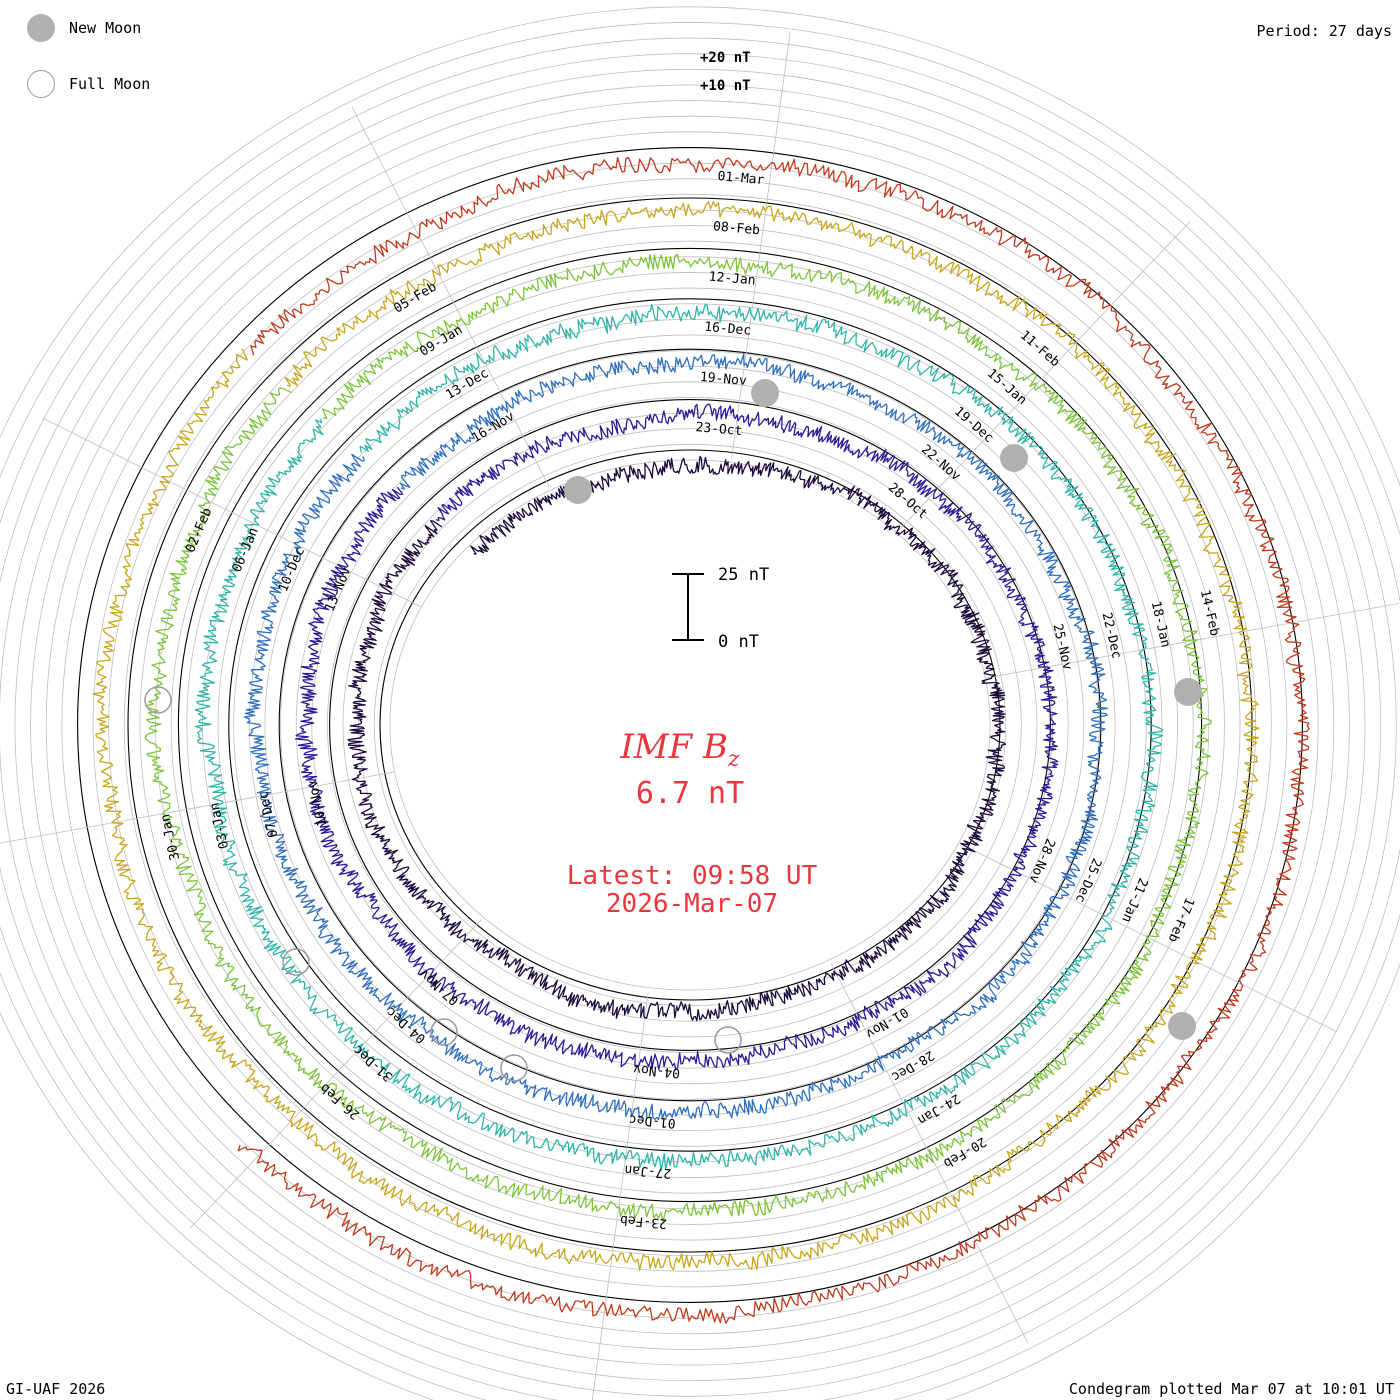 The width and height of the screenshot is (1400, 1400). I want to click on date-label: 14-Feb, so click(1209, 612).